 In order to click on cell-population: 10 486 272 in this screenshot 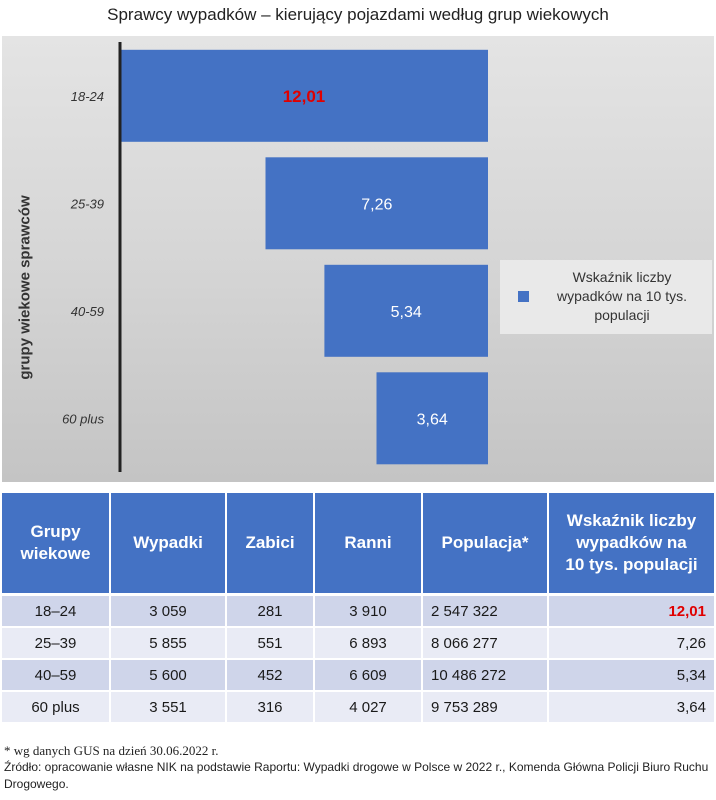, I will do `click(485, 675)`.